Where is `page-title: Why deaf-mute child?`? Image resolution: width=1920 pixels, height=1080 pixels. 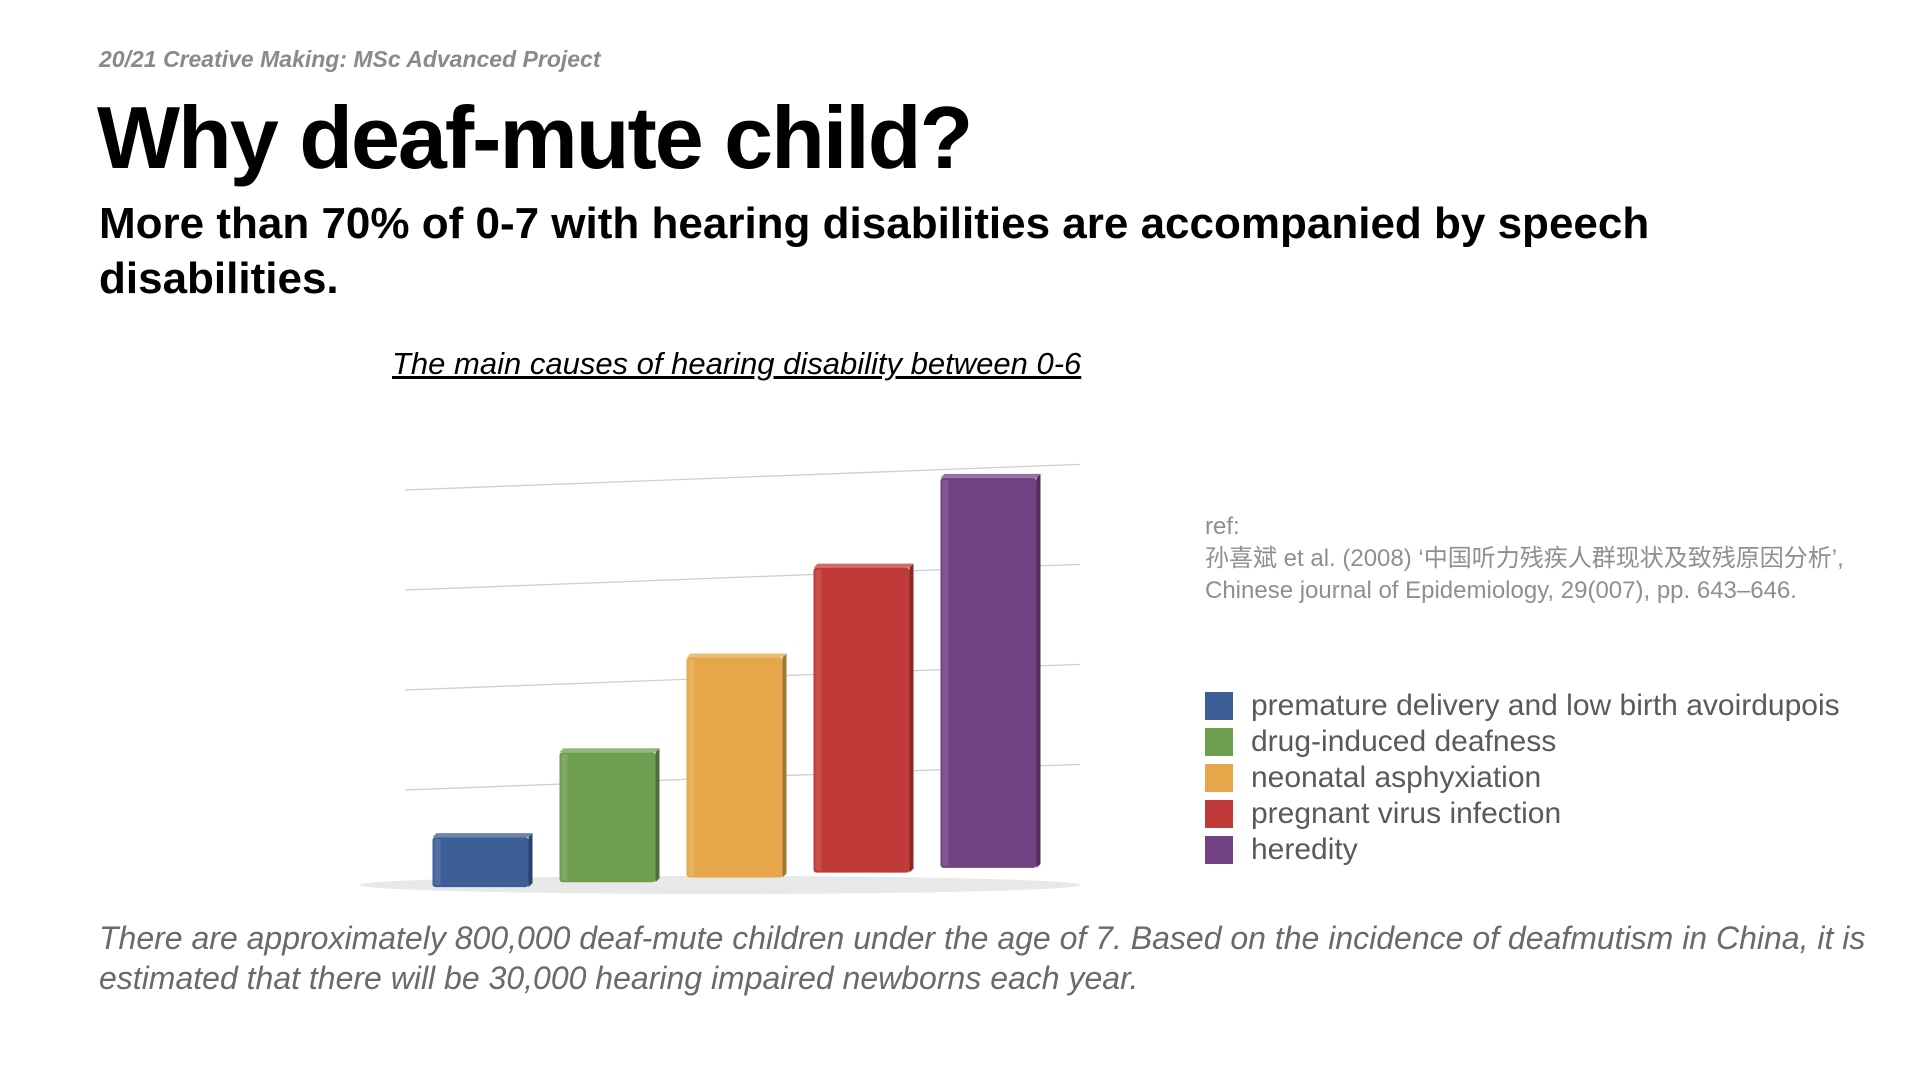 page-title: Why deaf-mute child? is located at coordinates (535, 137).